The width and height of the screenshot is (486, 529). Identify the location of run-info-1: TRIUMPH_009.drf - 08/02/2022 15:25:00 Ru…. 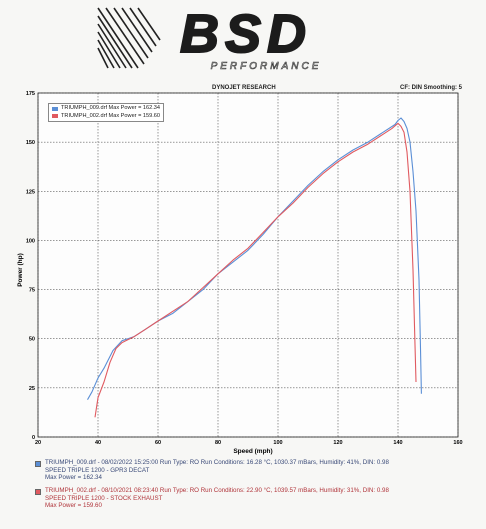
(212, 470).